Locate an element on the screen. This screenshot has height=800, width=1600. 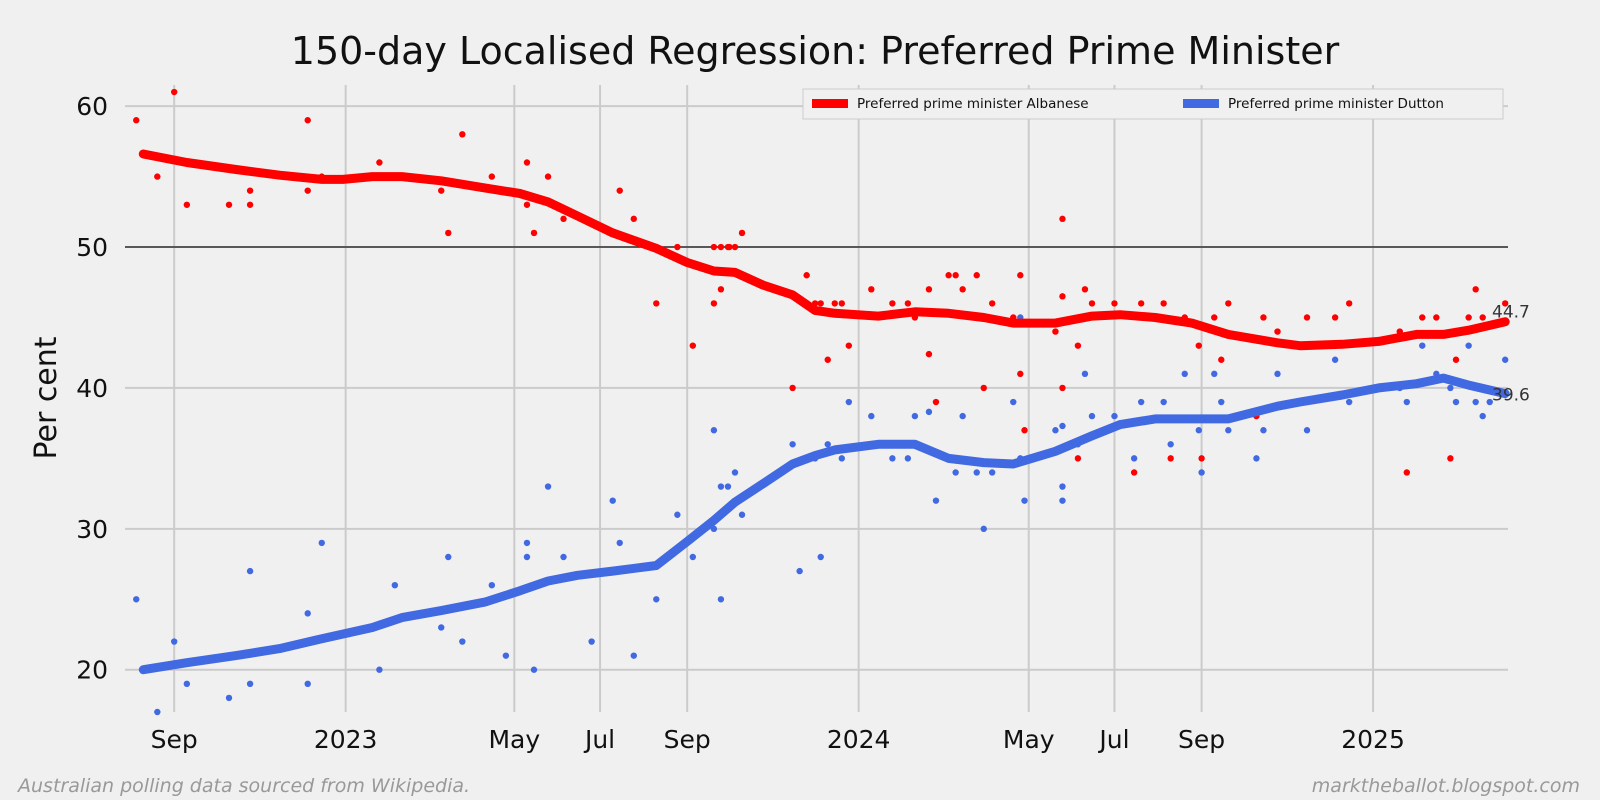
y-tick-label: 30 is located at coordinates (92, 529).